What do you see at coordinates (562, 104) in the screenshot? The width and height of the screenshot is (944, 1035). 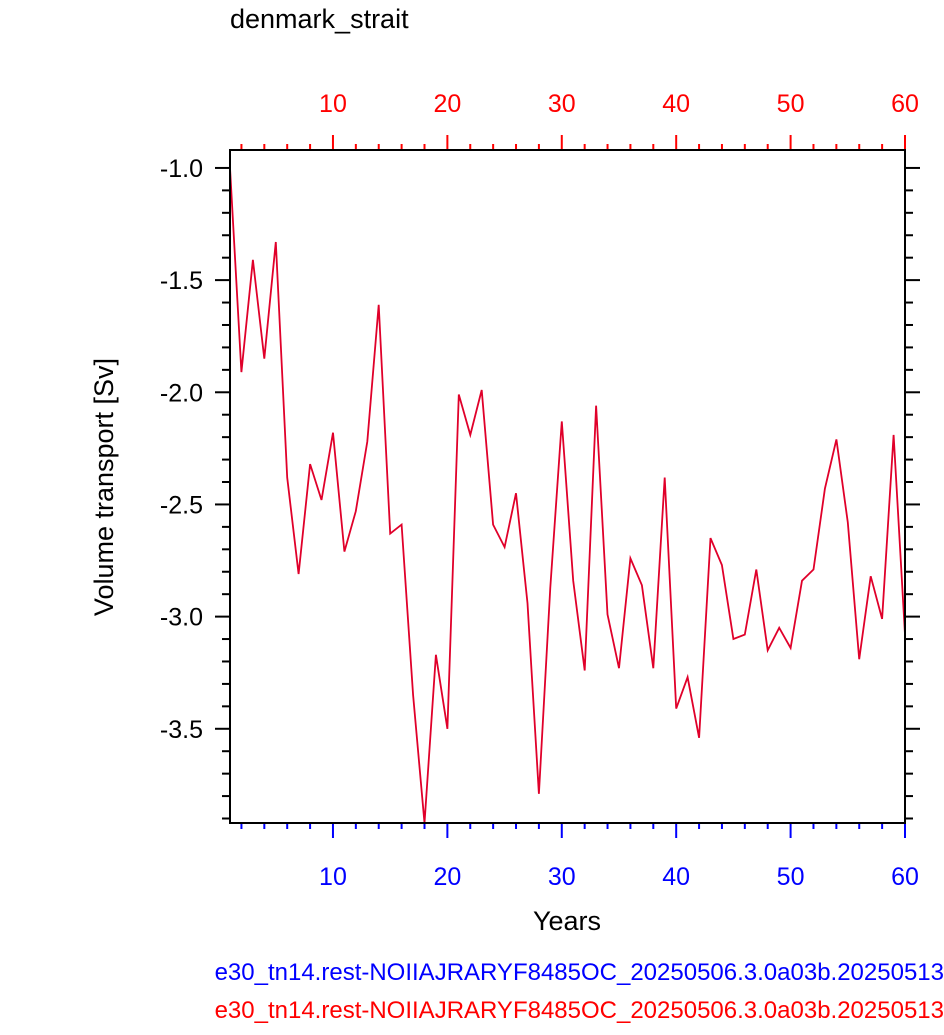 I see `top-x-tick-label: 30` at bounding box center [562, 104].